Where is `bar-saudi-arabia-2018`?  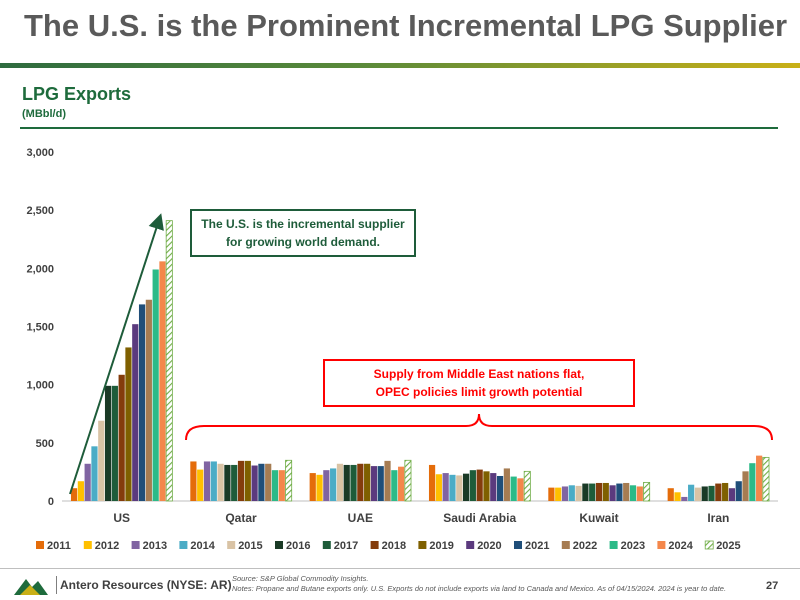 bar-saudi-arabia-2018 is located at coordinates (479, 485).